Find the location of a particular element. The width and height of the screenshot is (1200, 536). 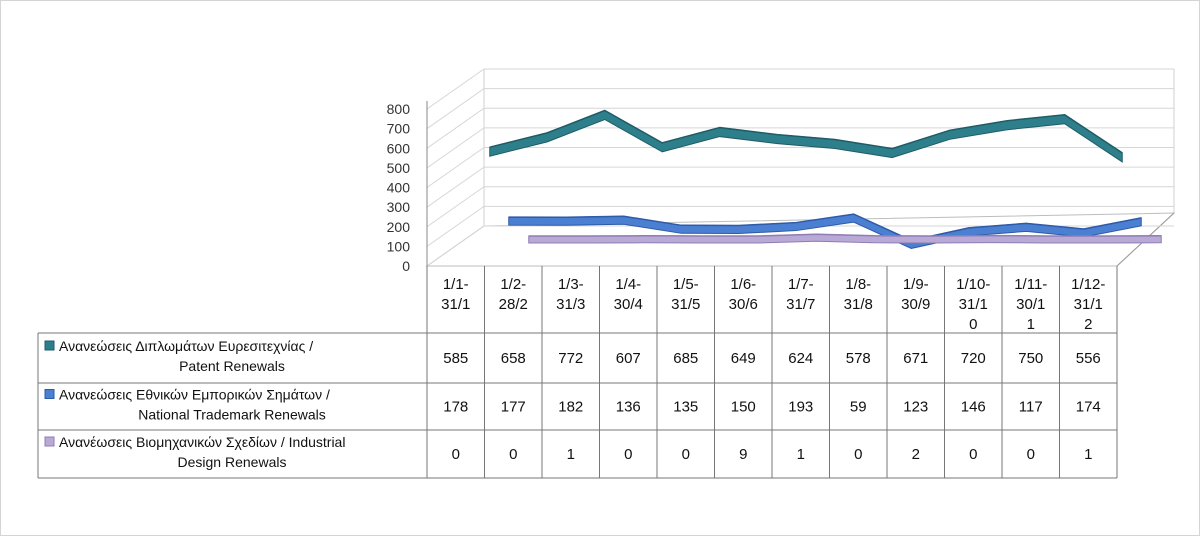

value-cell: 649 is located at coordinates (743, 358).